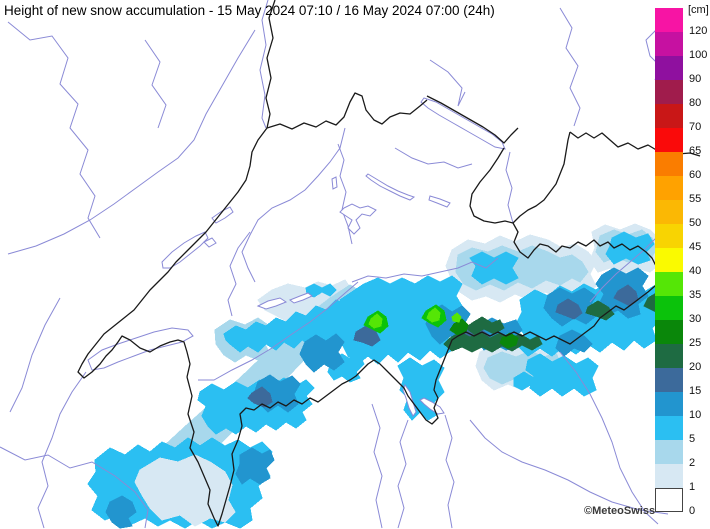  I want to click on colorbar-tick-label: 100, so click(698, 55).